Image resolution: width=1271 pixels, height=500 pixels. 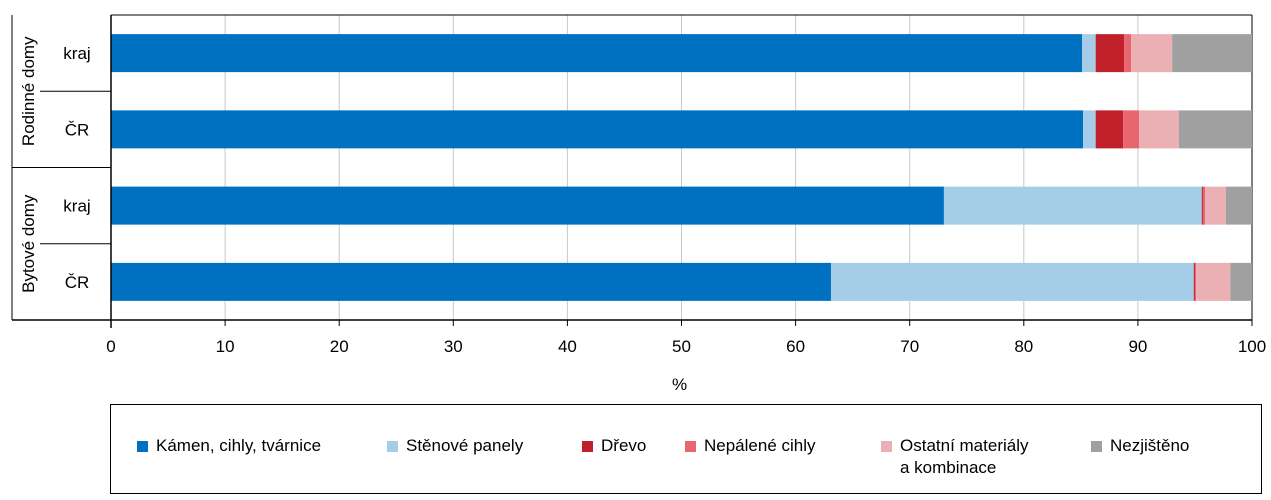 What do you see at coordinates (1137, 346) in the screenshot?
I see `x-tick-label: 90` at bounding box center [1137, 346].